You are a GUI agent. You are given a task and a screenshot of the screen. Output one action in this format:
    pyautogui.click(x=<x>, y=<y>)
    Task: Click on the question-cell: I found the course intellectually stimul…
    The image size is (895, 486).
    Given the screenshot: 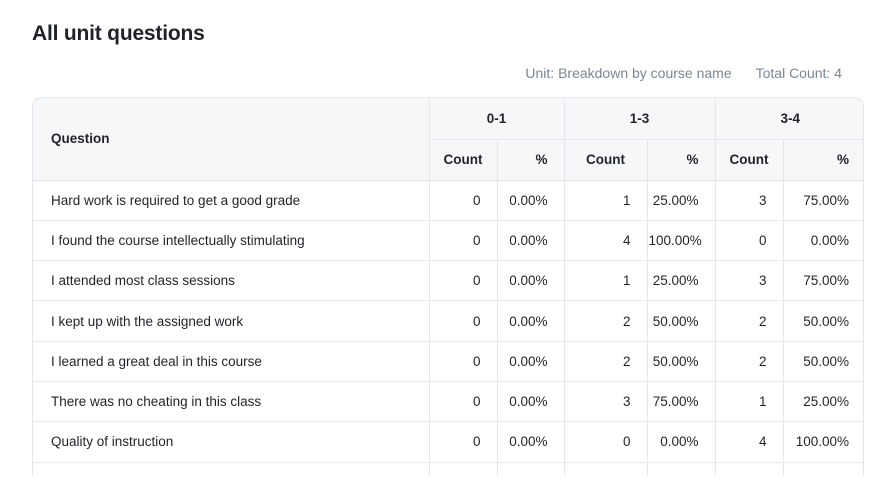 What is the action you would take?
    pyautogui.click(x=231, y=241)
    